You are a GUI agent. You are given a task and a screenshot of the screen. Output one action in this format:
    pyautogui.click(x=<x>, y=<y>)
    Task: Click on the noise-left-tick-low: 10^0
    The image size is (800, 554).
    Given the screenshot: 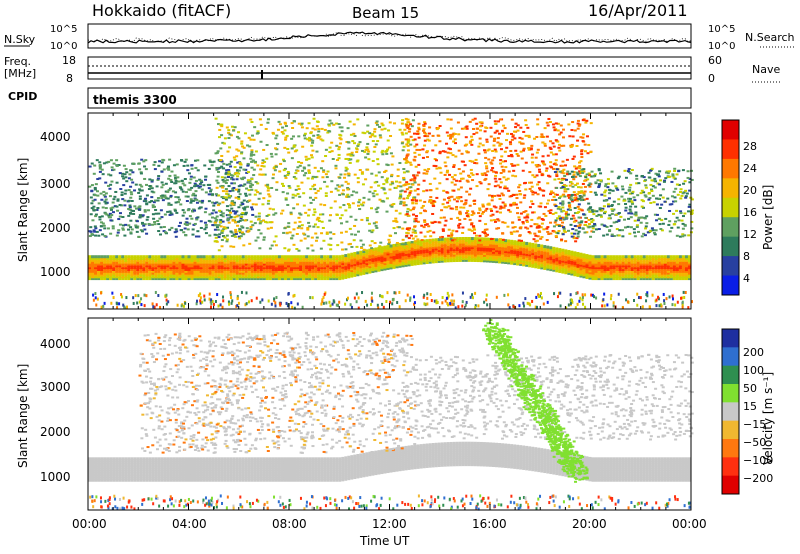 What is the action you would take?
    pyautogui.click(x=63, y=46)
    